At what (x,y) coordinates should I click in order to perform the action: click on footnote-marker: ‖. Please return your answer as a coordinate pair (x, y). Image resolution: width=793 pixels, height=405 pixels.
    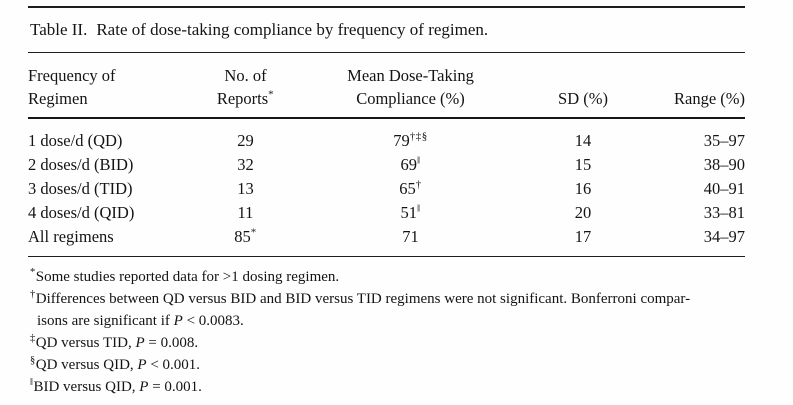
    Looking at the image, I should click on (32, 382).